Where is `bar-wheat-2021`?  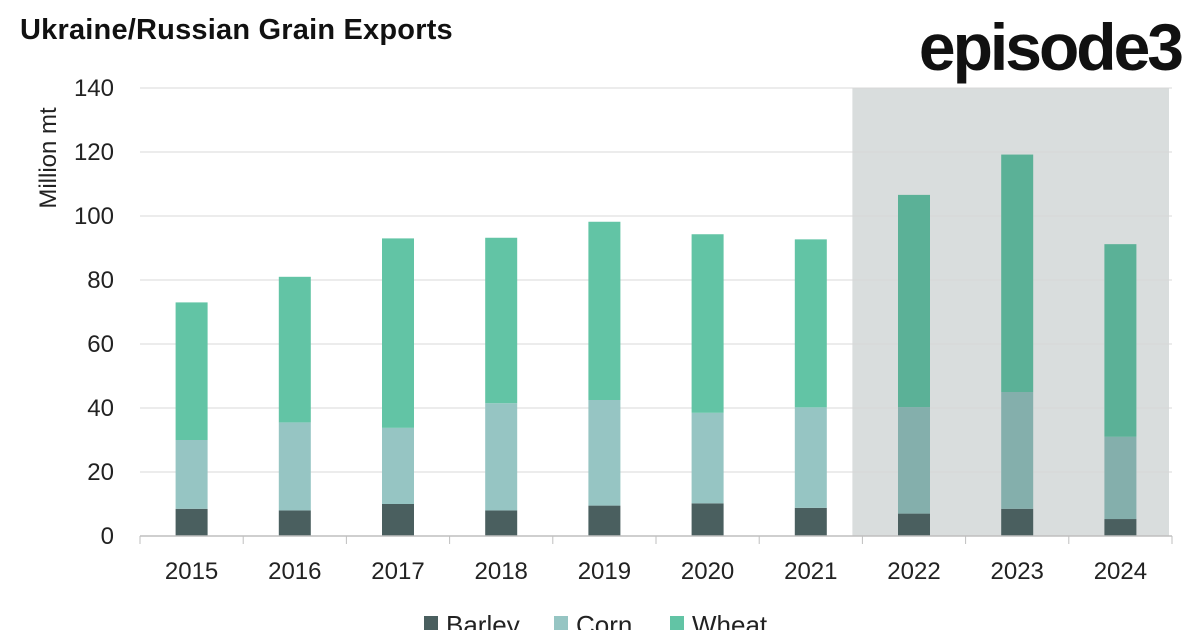
bar-wheat-2021 is located at coordinates (810, 323).